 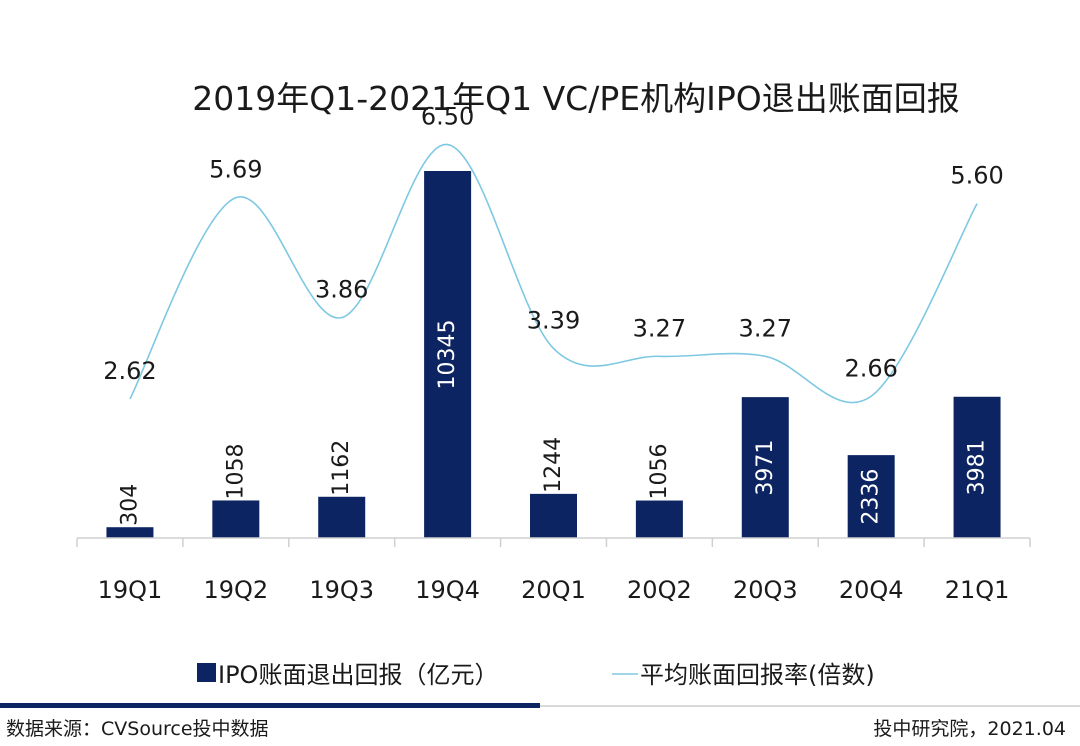 What do you see at coordinates (447, 117) in the screenshot?
I see `line-value-label: 6.50` at bounding box center [447, 117].